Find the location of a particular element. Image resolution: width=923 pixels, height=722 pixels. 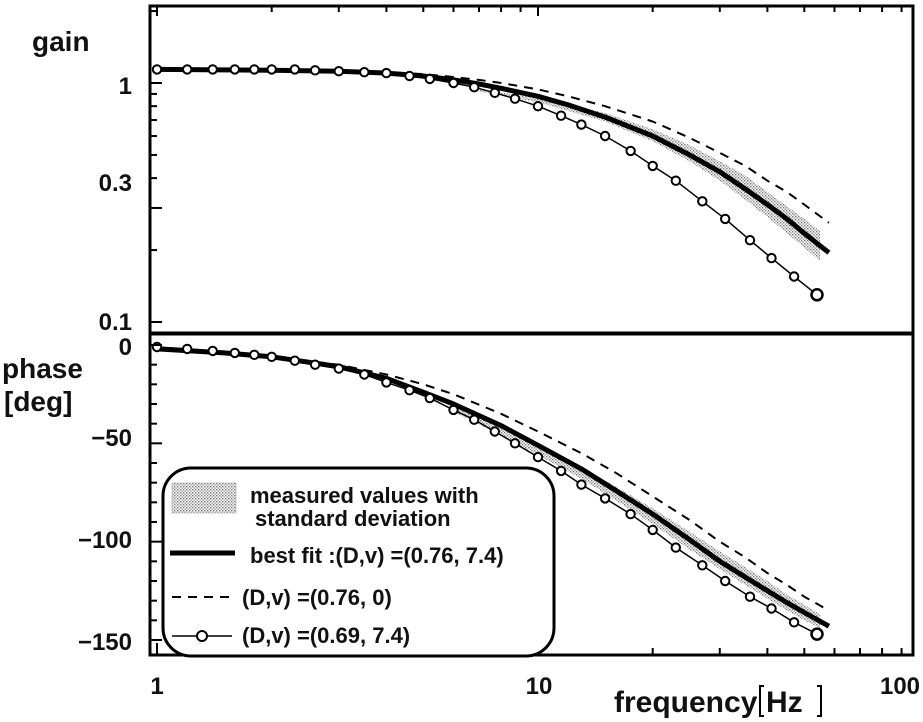

gain-std-band is located at coordinates (648, 175).